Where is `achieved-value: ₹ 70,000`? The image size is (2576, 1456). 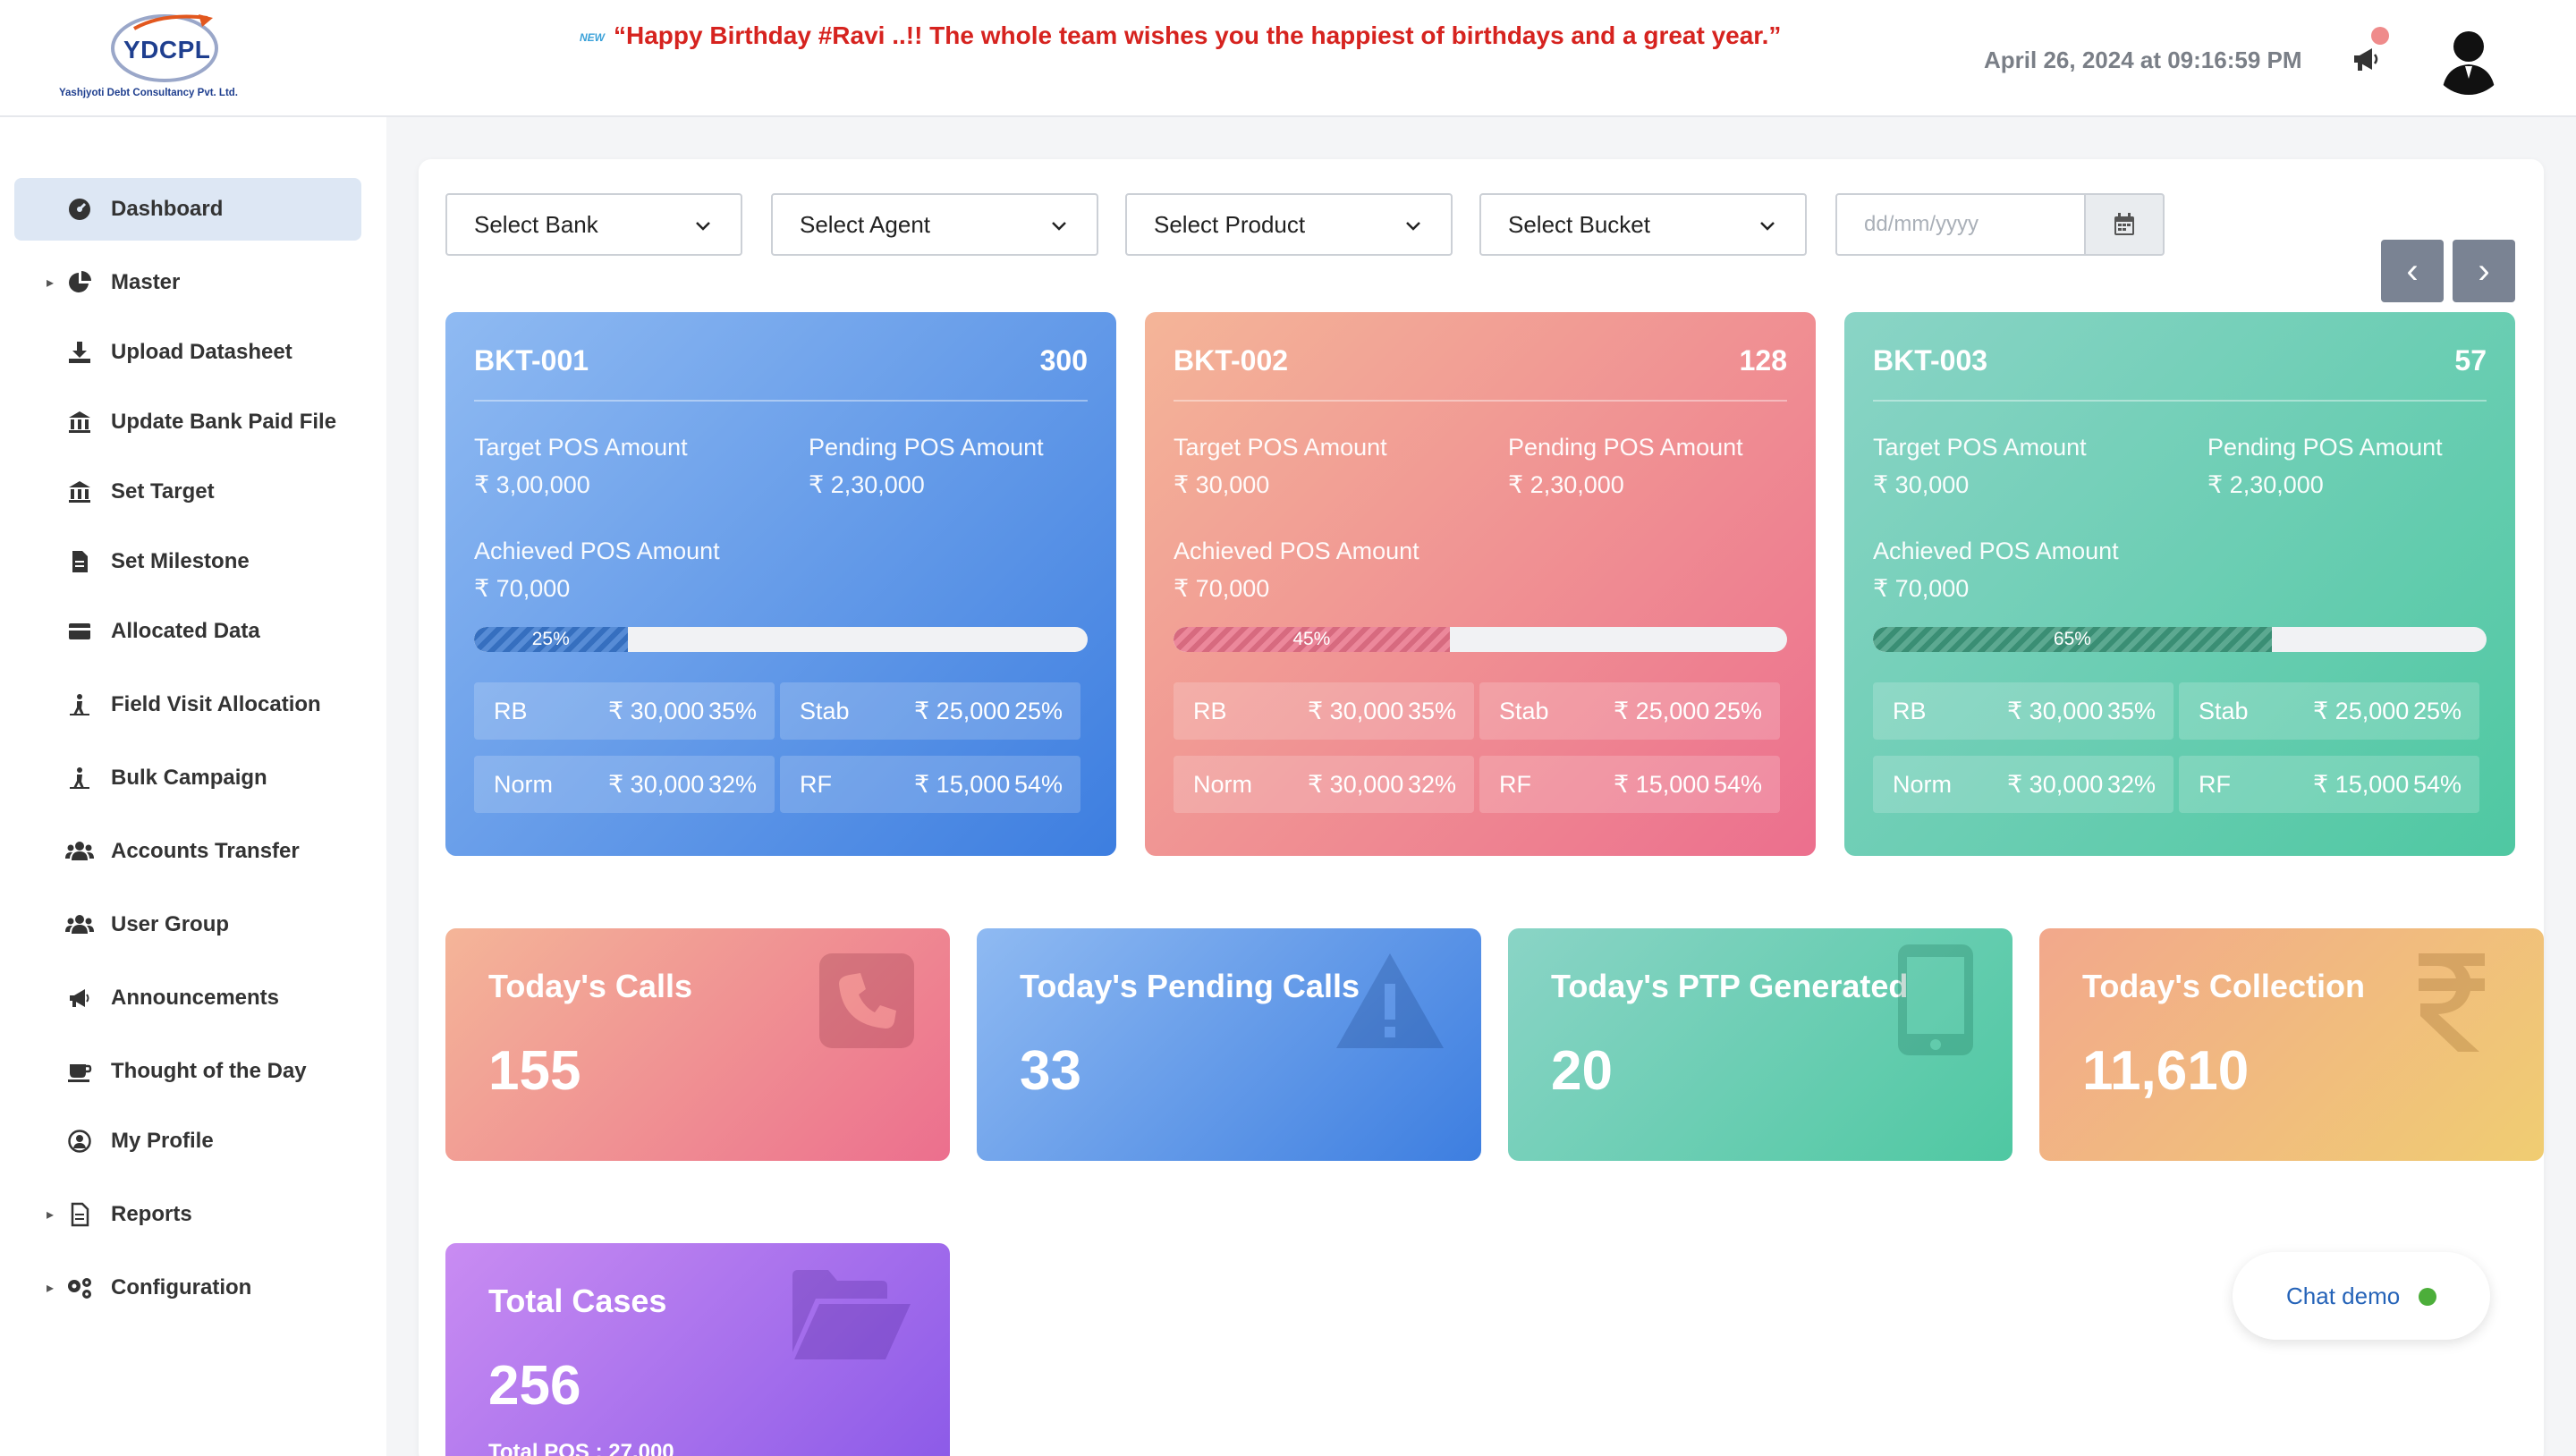
achieved-value: ₹ 70,000 is located at coordinates (1921, 588).